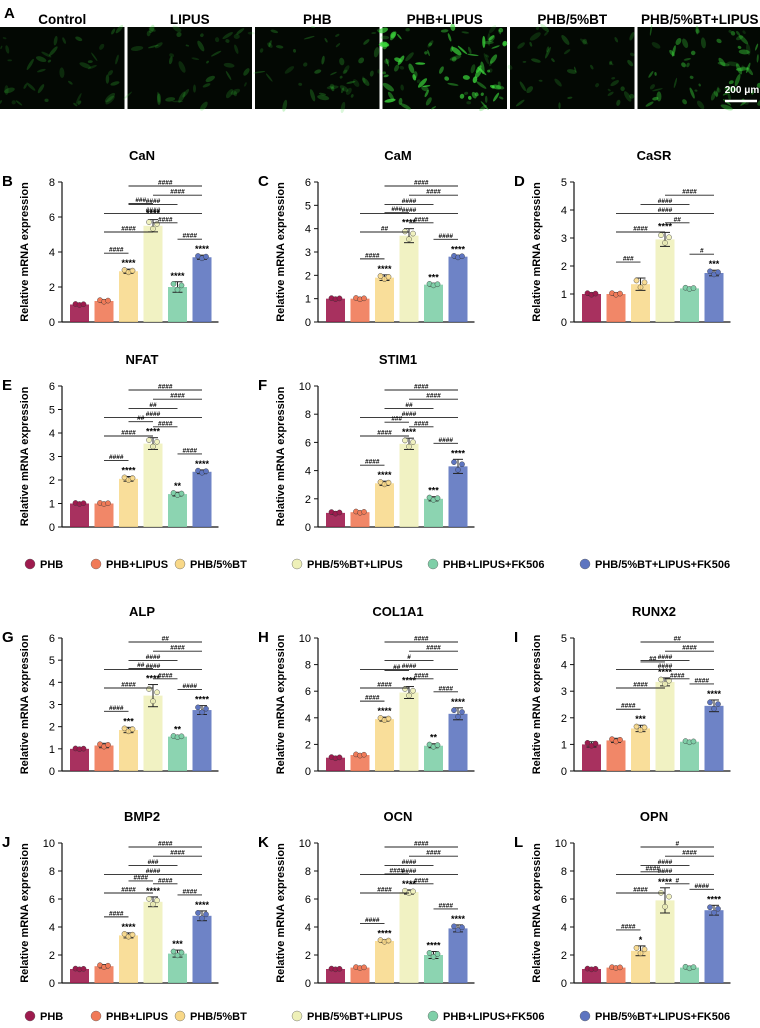 The width and height of the screenshot is (760, 1028). I want to click on panel-letter: F, so click(262, 385).